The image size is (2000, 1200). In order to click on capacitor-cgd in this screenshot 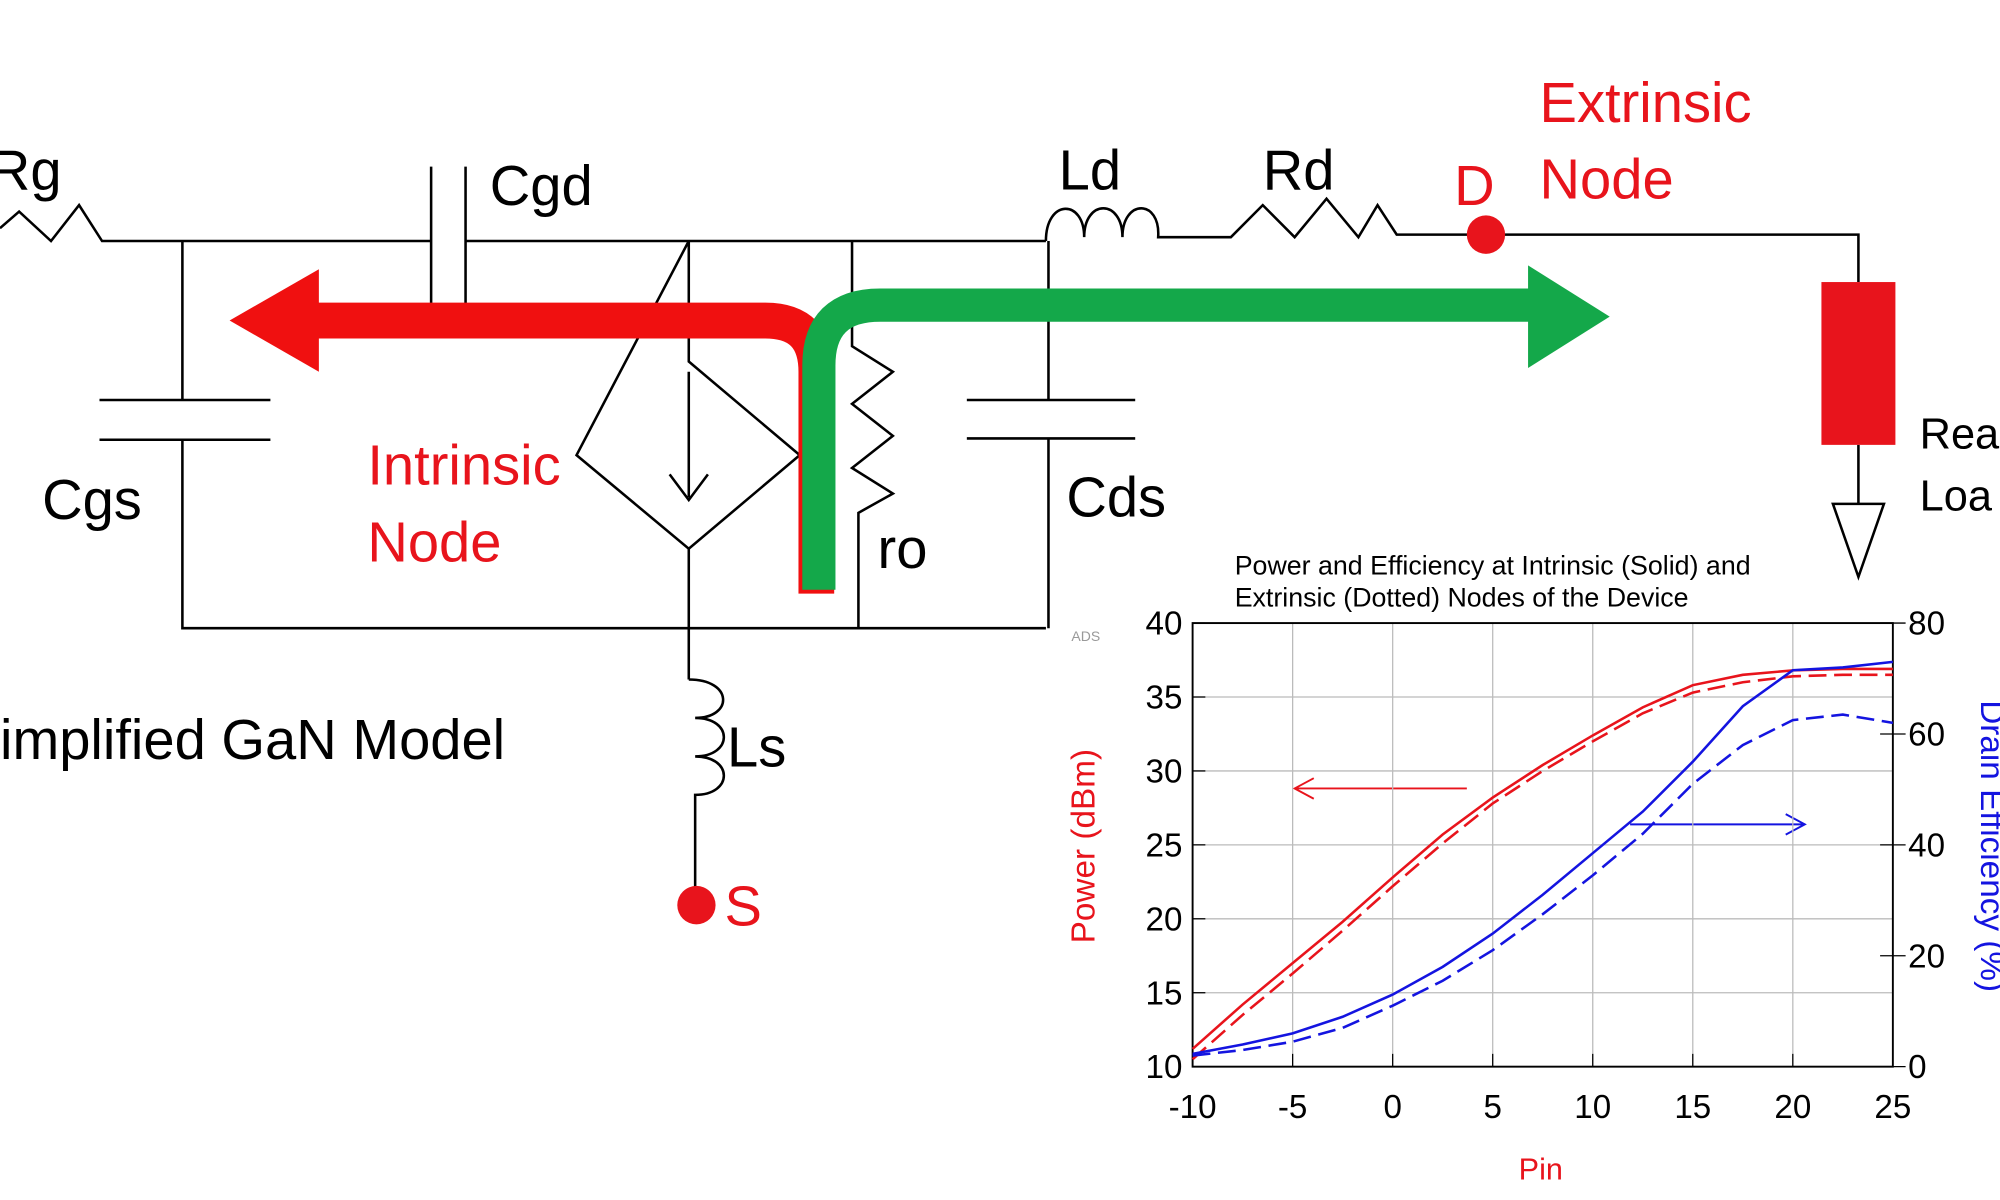, I will do `click(448, 237)`.